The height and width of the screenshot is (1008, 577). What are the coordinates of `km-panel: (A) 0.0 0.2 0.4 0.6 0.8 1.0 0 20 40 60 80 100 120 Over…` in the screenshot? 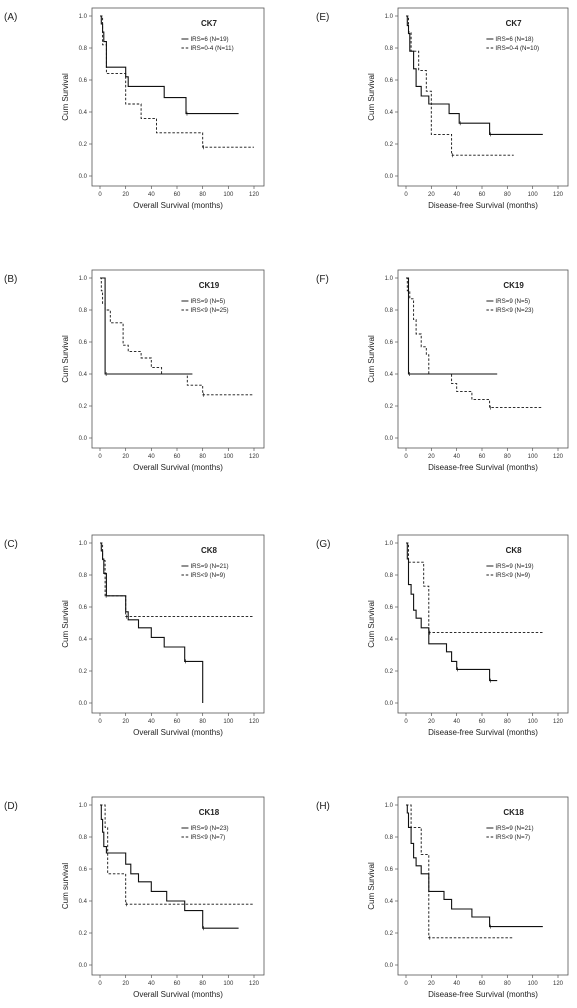 It's located at (134, 108).